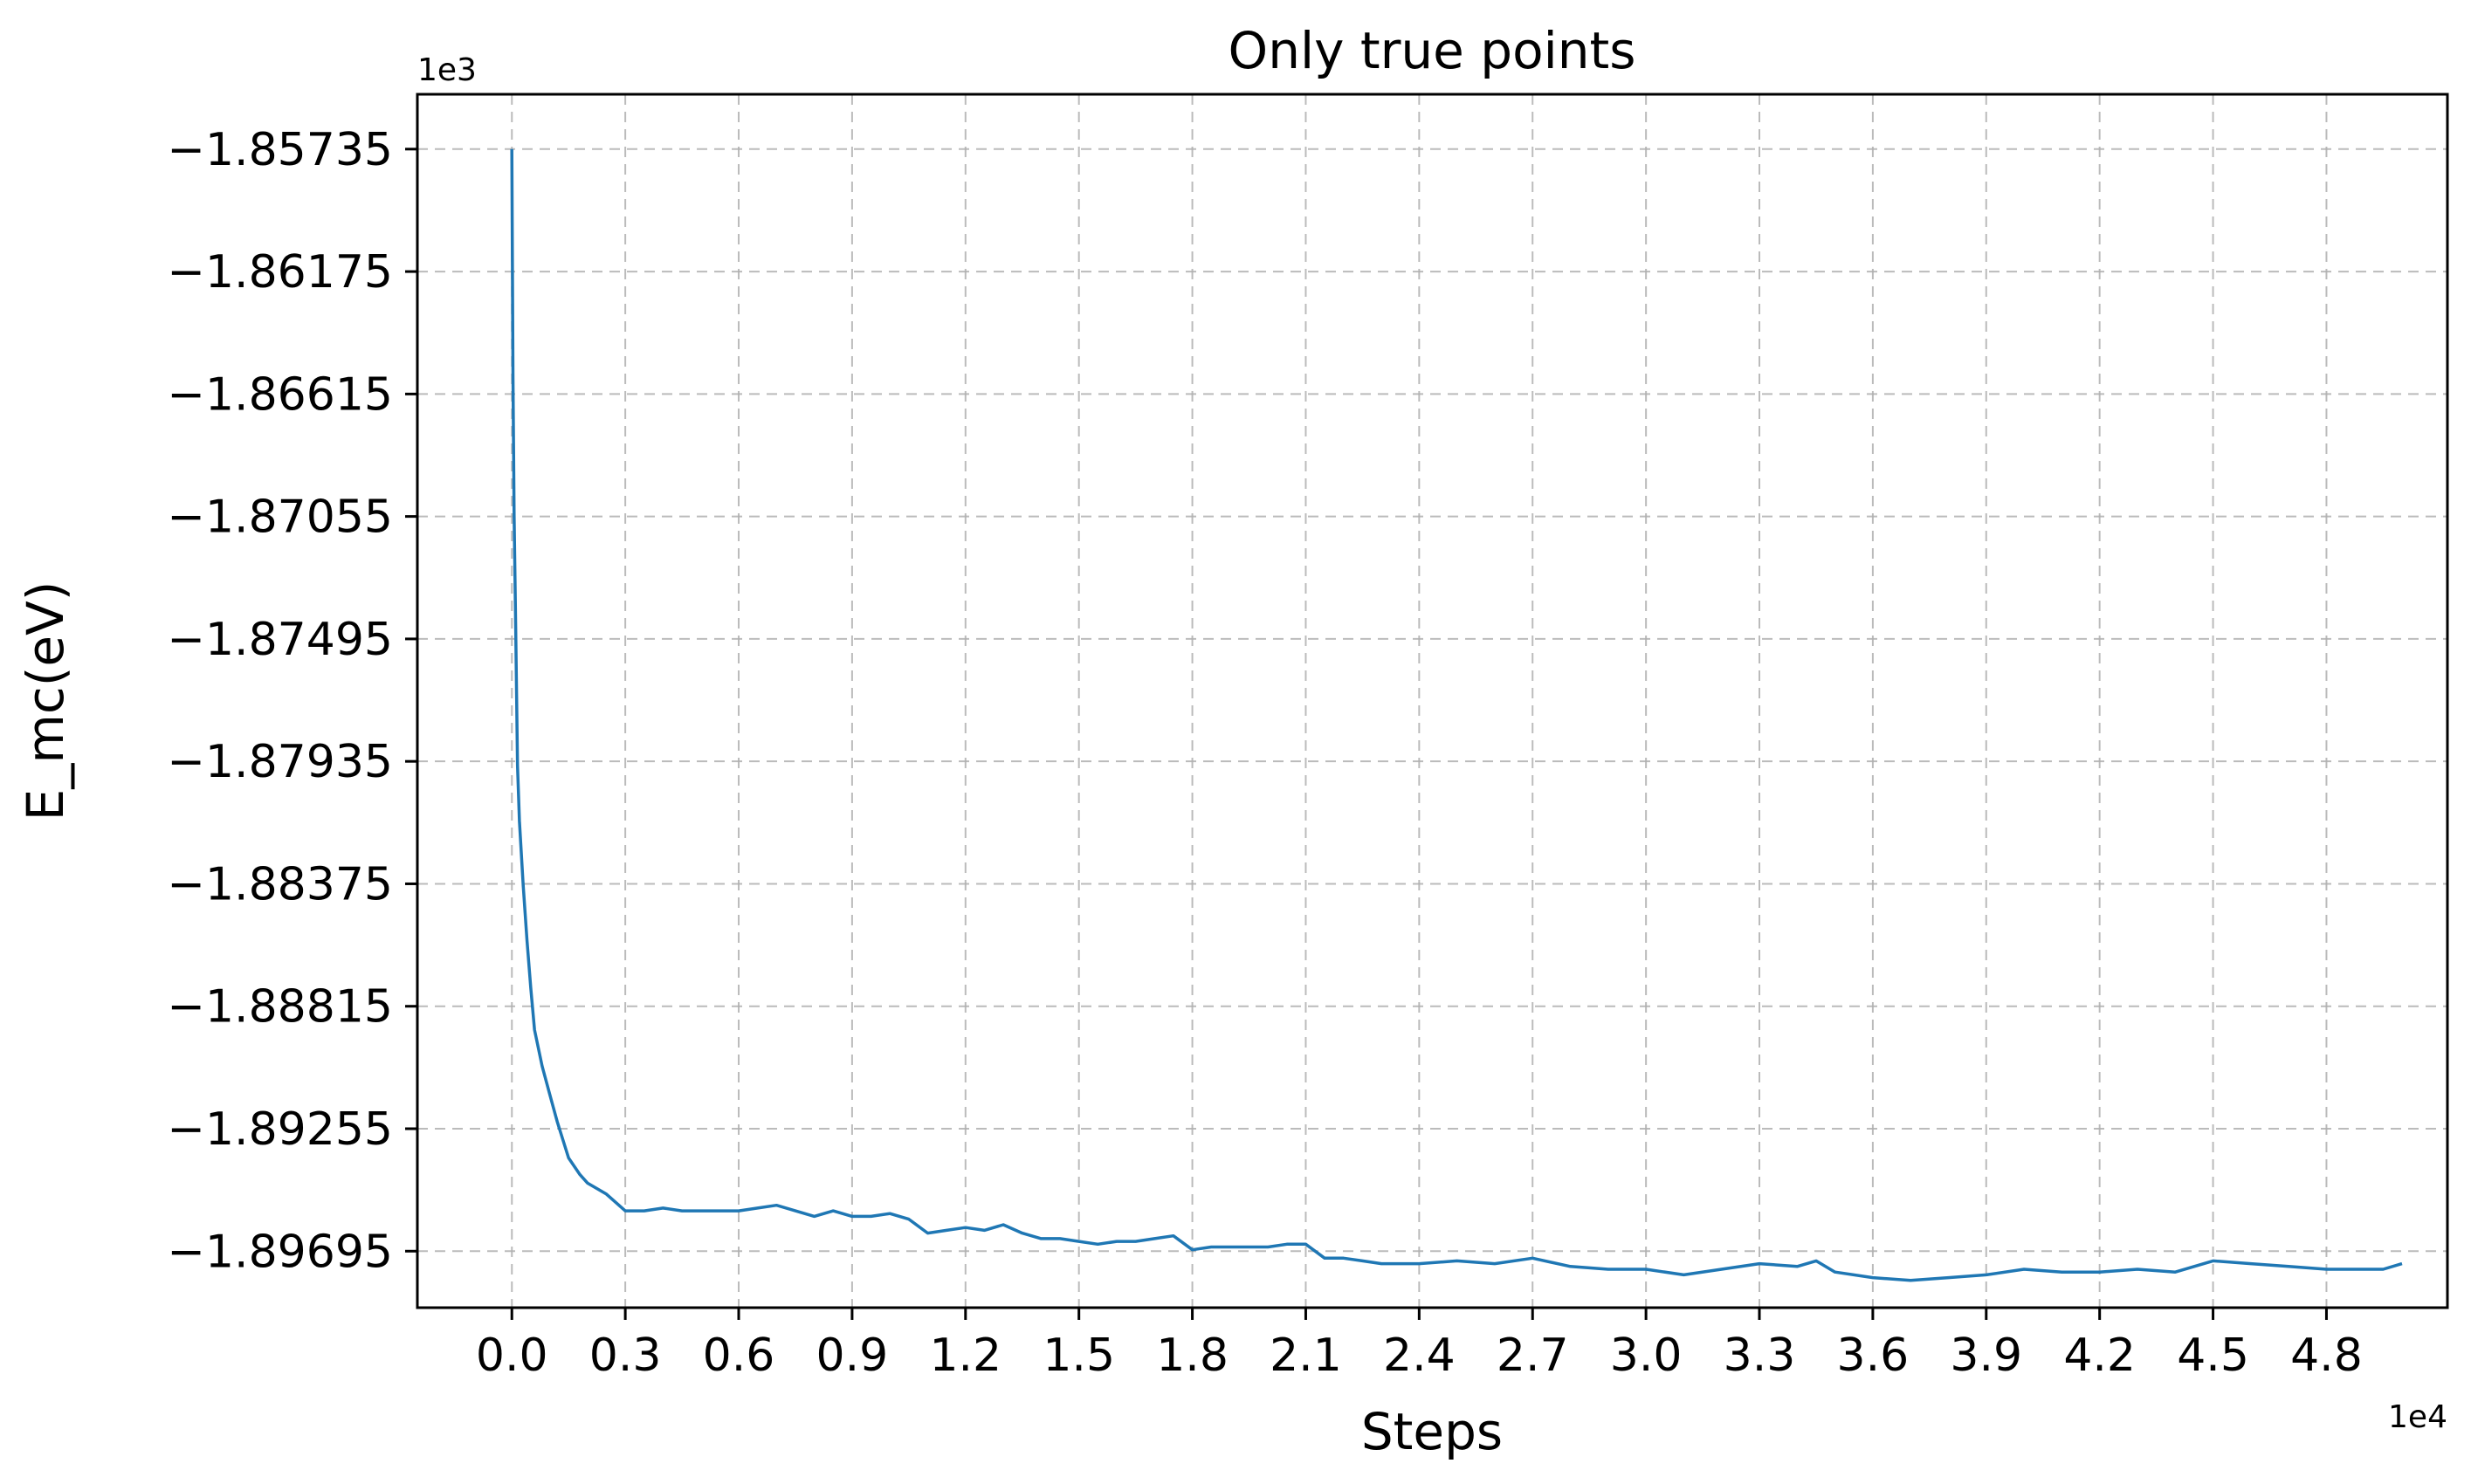 This screenshot has width=2471, height=1484. I want to click on y-tick-label: −1.89695, so click(280, 1252).